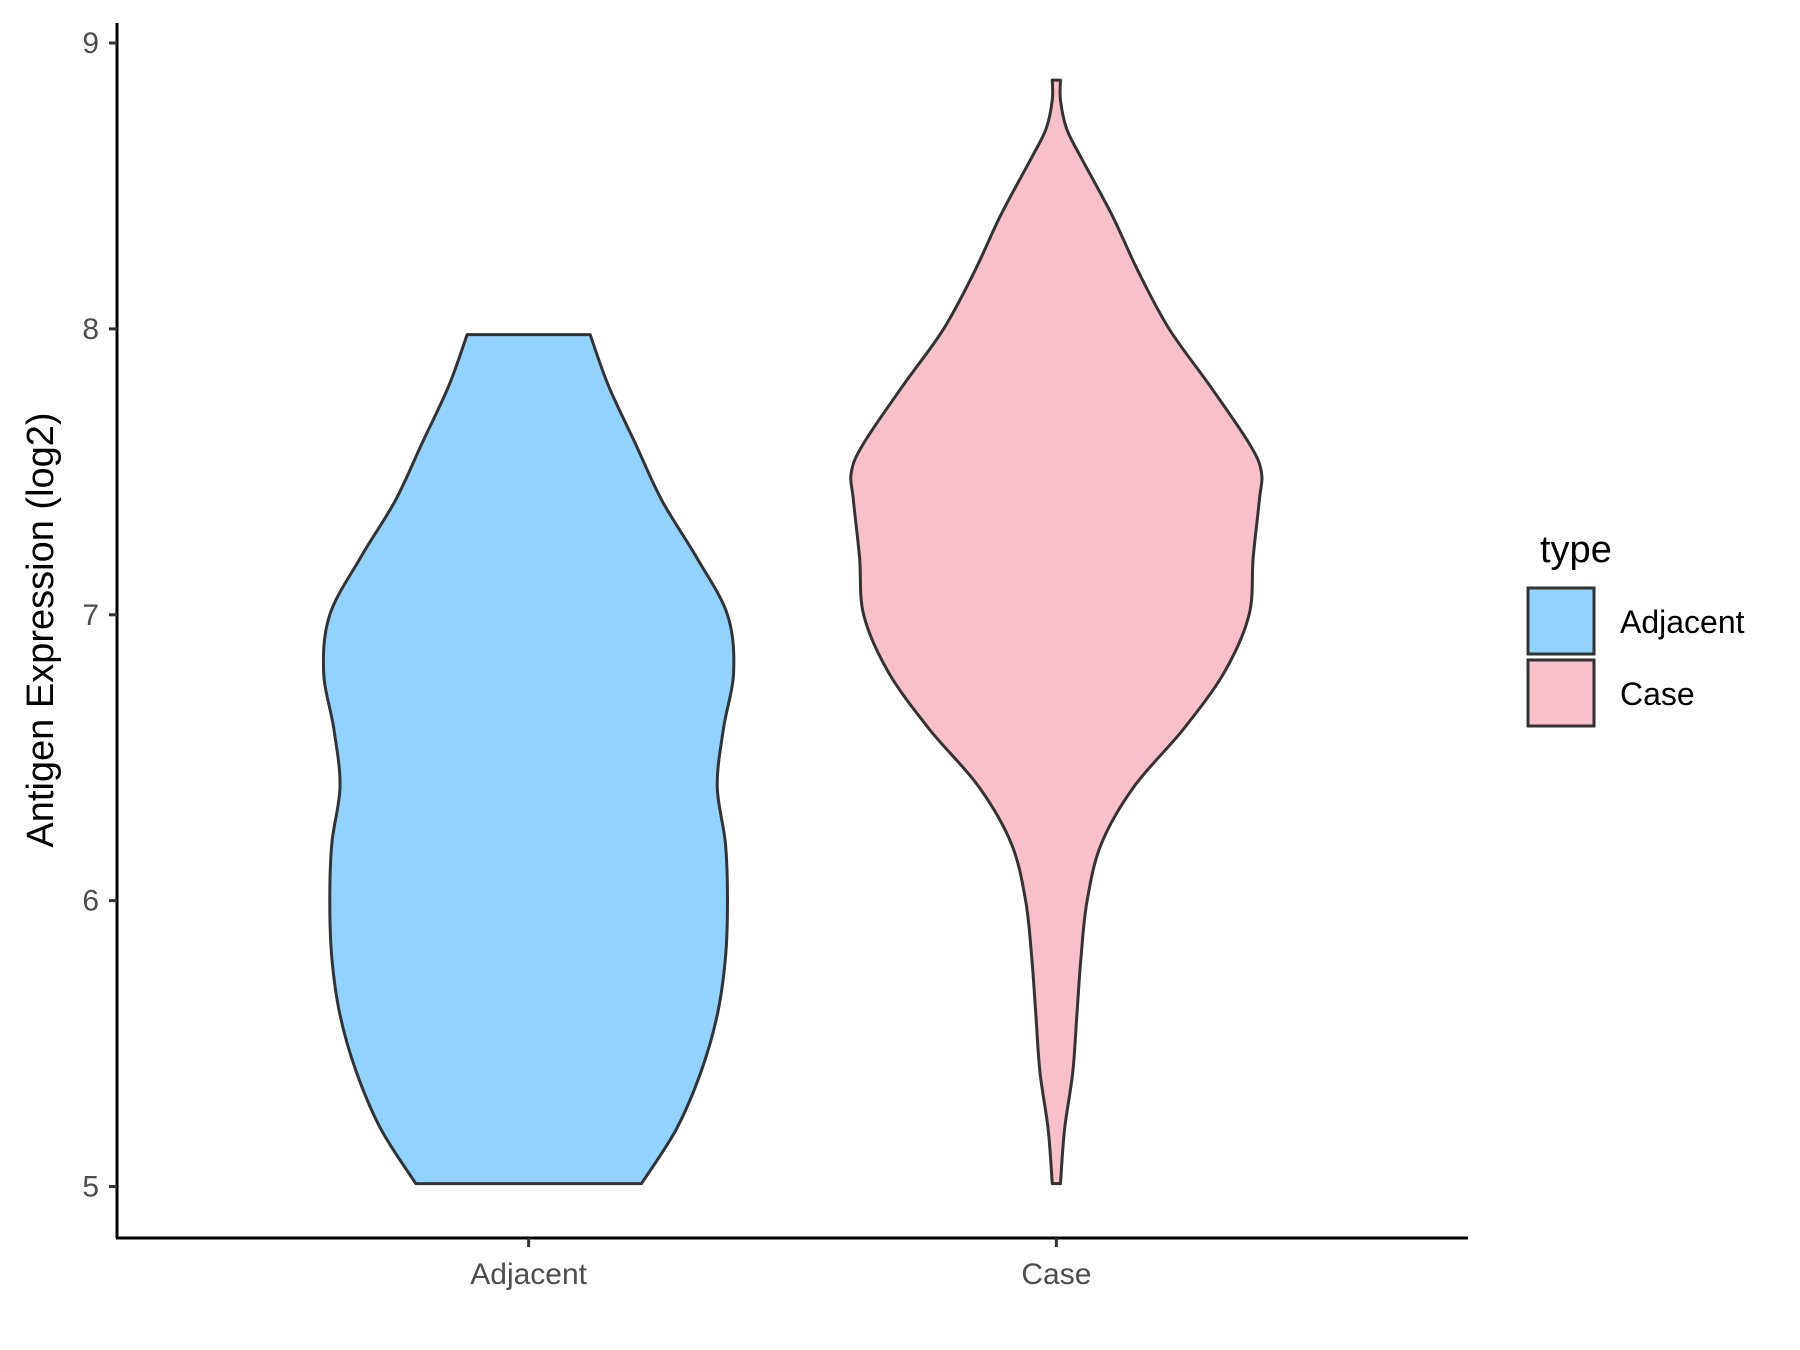 This screenshot has width=1800, height=1350. Describe the element at coordinates (1561, 621) in the screenshot. I see `legend-swatch-adjacent` at that location.